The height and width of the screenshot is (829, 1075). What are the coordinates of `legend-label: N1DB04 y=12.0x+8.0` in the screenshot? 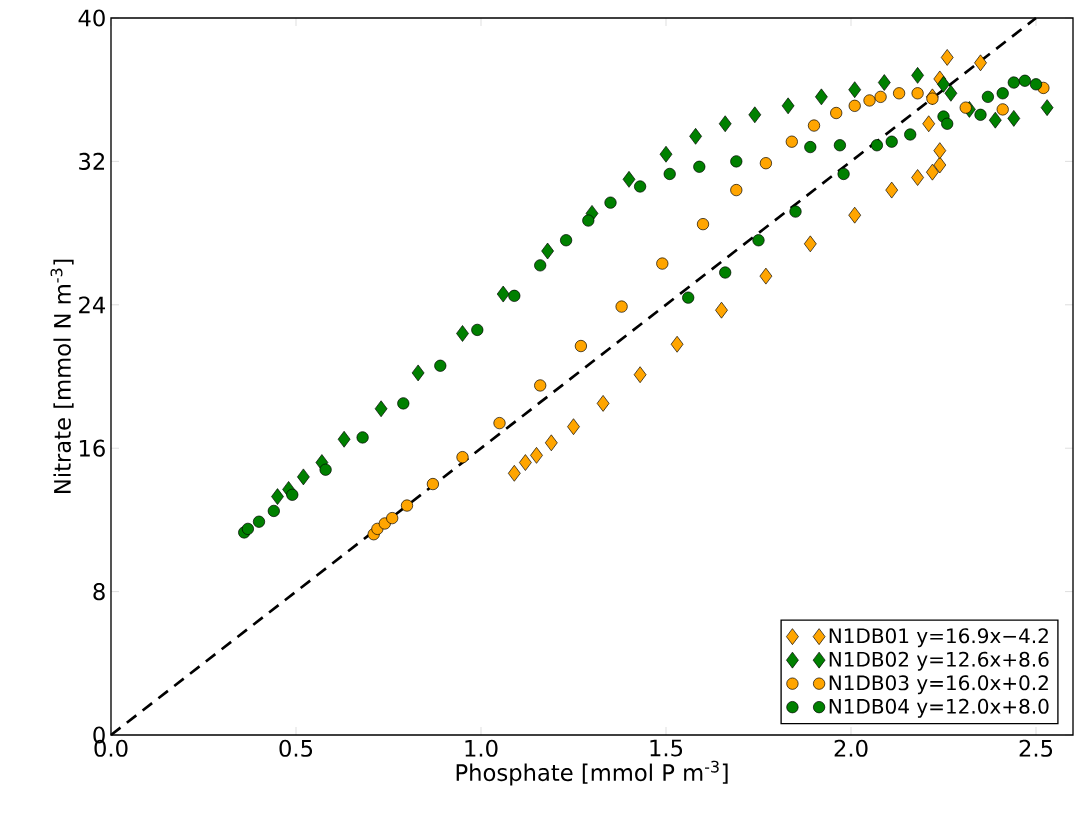 It's located at (939, 708).